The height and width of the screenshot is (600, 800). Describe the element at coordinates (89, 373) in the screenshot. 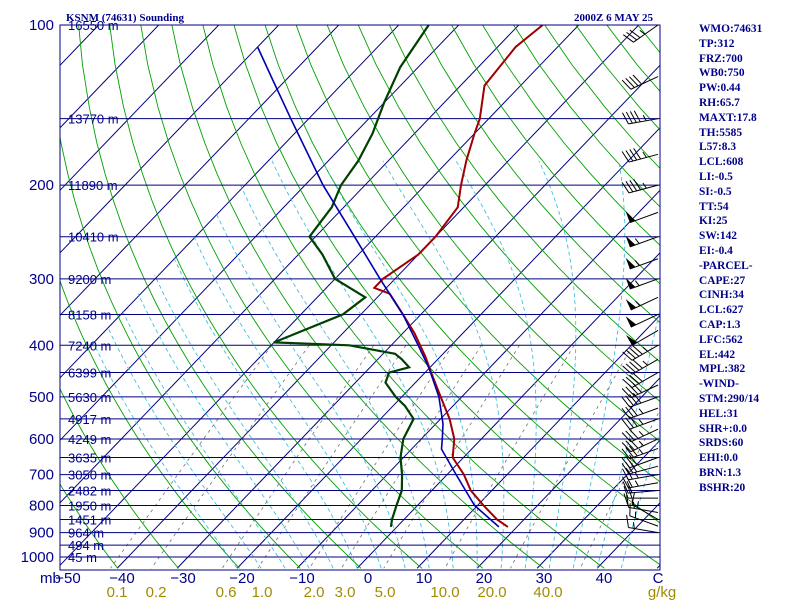

I see `height-label: 6399 m` at that location.